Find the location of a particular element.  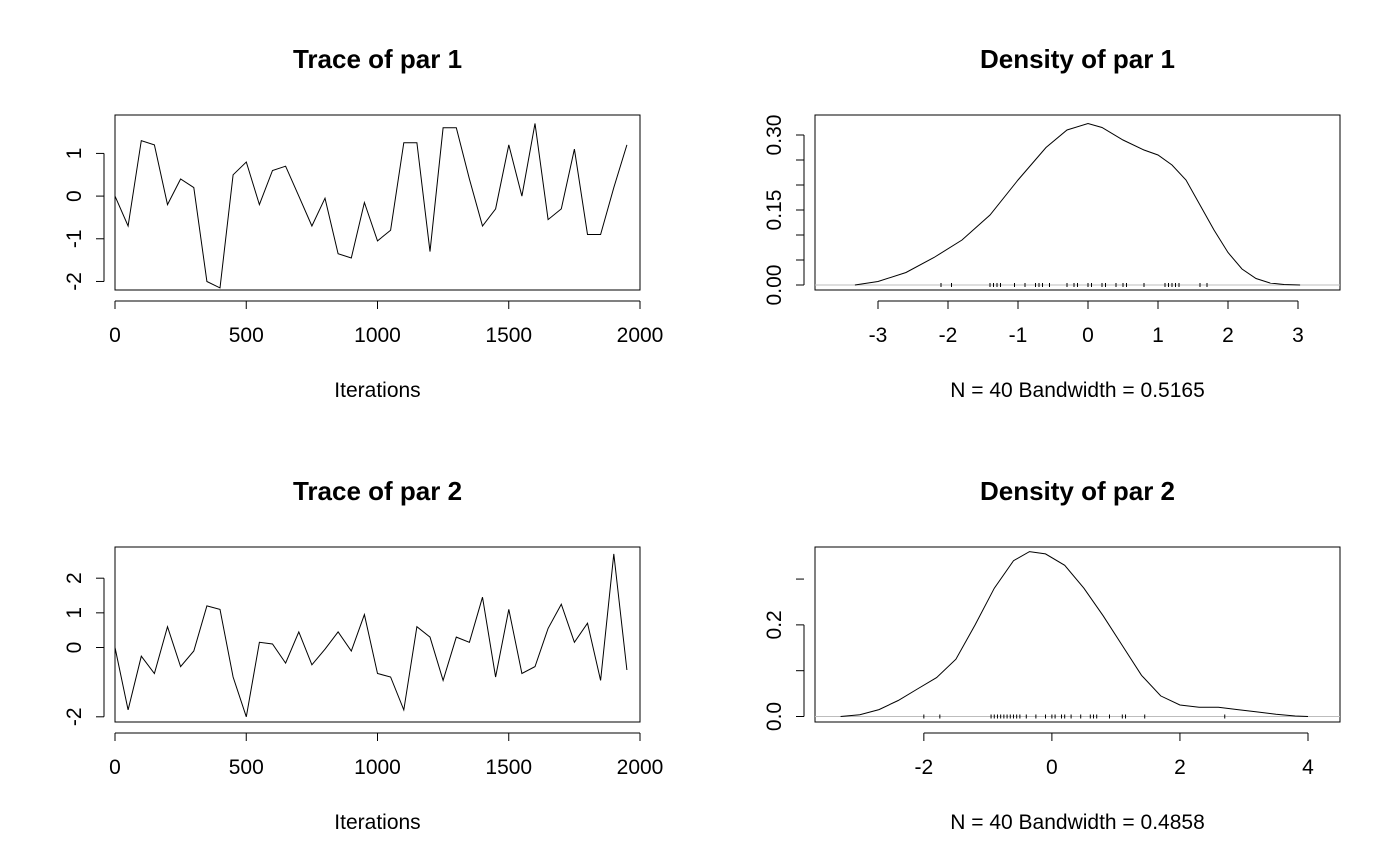

x-tick-label: 3 is located at coordinates (1298, 335).